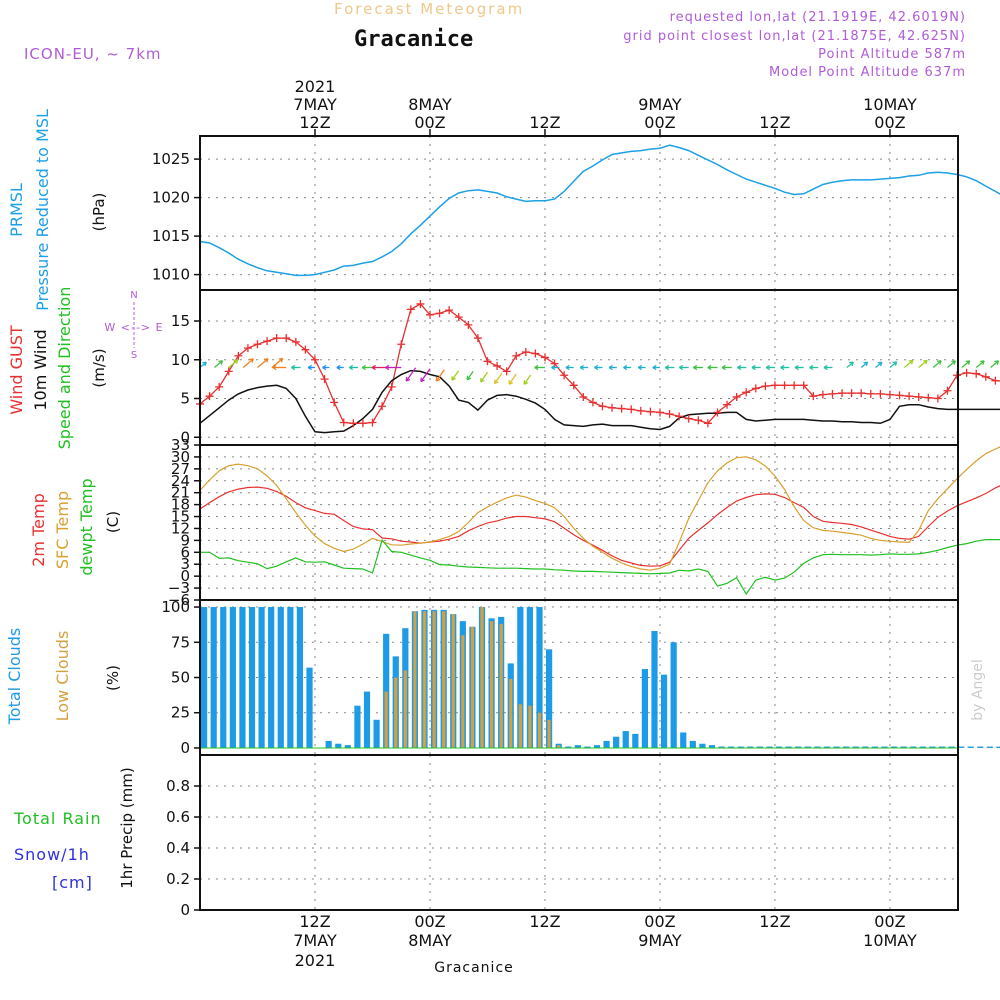  Describe the element at coordinates (62, 530) in the screenshot. I see `sfc-temp-label: SFC Temp` at that location.